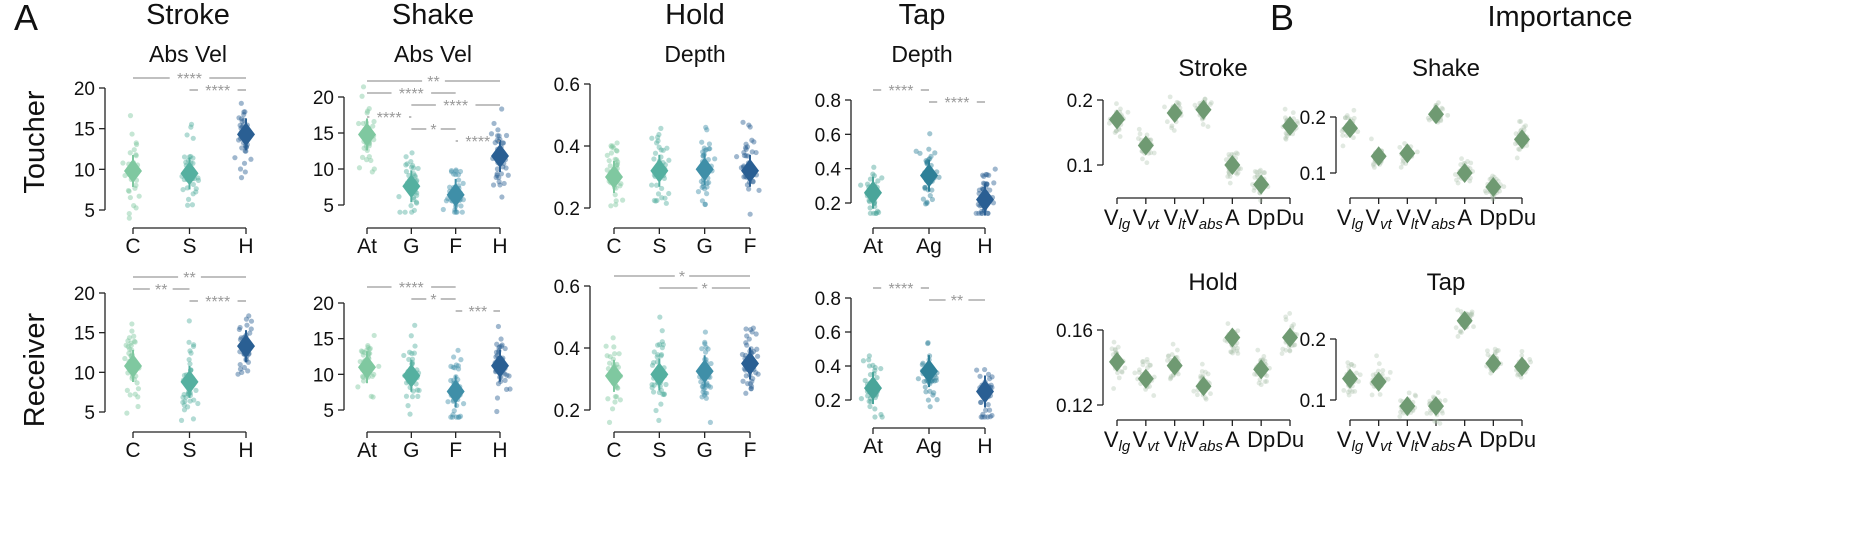  Describe the element at coordinates (411, 450) in the screenshot. I see `x-tick-label-g: G` at that location.